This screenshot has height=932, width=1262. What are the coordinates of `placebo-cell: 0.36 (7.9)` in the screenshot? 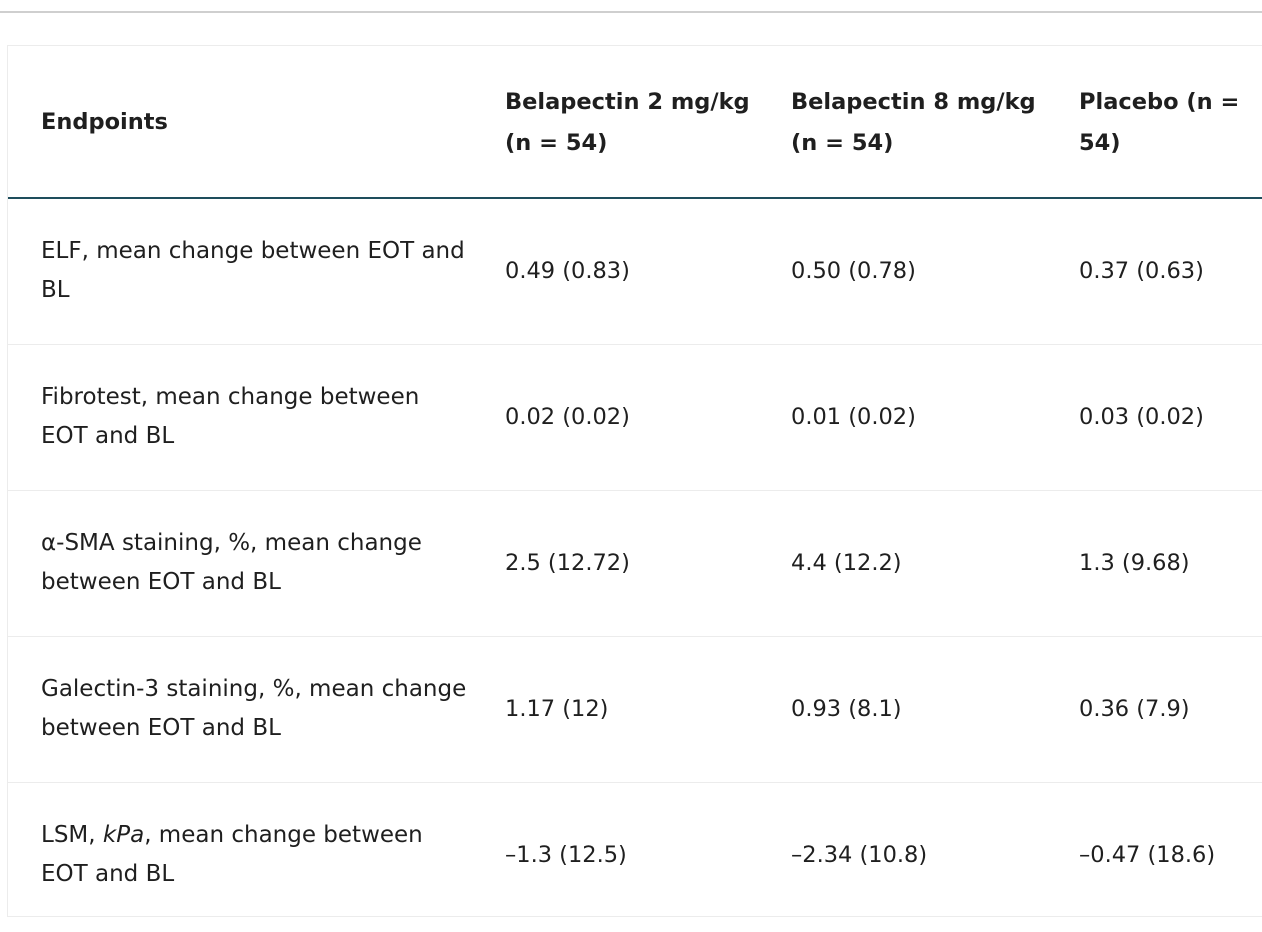 It's located at (1154, 709).